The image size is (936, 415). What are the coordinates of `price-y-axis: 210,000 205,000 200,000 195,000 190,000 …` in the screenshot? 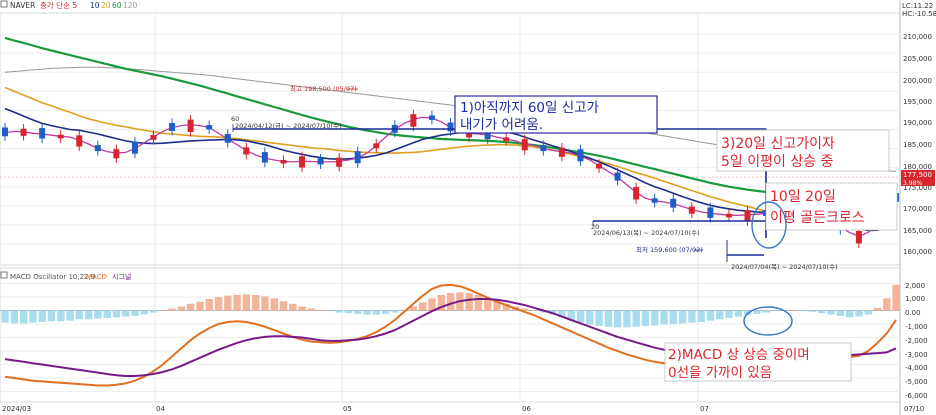 It's located at (917, 144).